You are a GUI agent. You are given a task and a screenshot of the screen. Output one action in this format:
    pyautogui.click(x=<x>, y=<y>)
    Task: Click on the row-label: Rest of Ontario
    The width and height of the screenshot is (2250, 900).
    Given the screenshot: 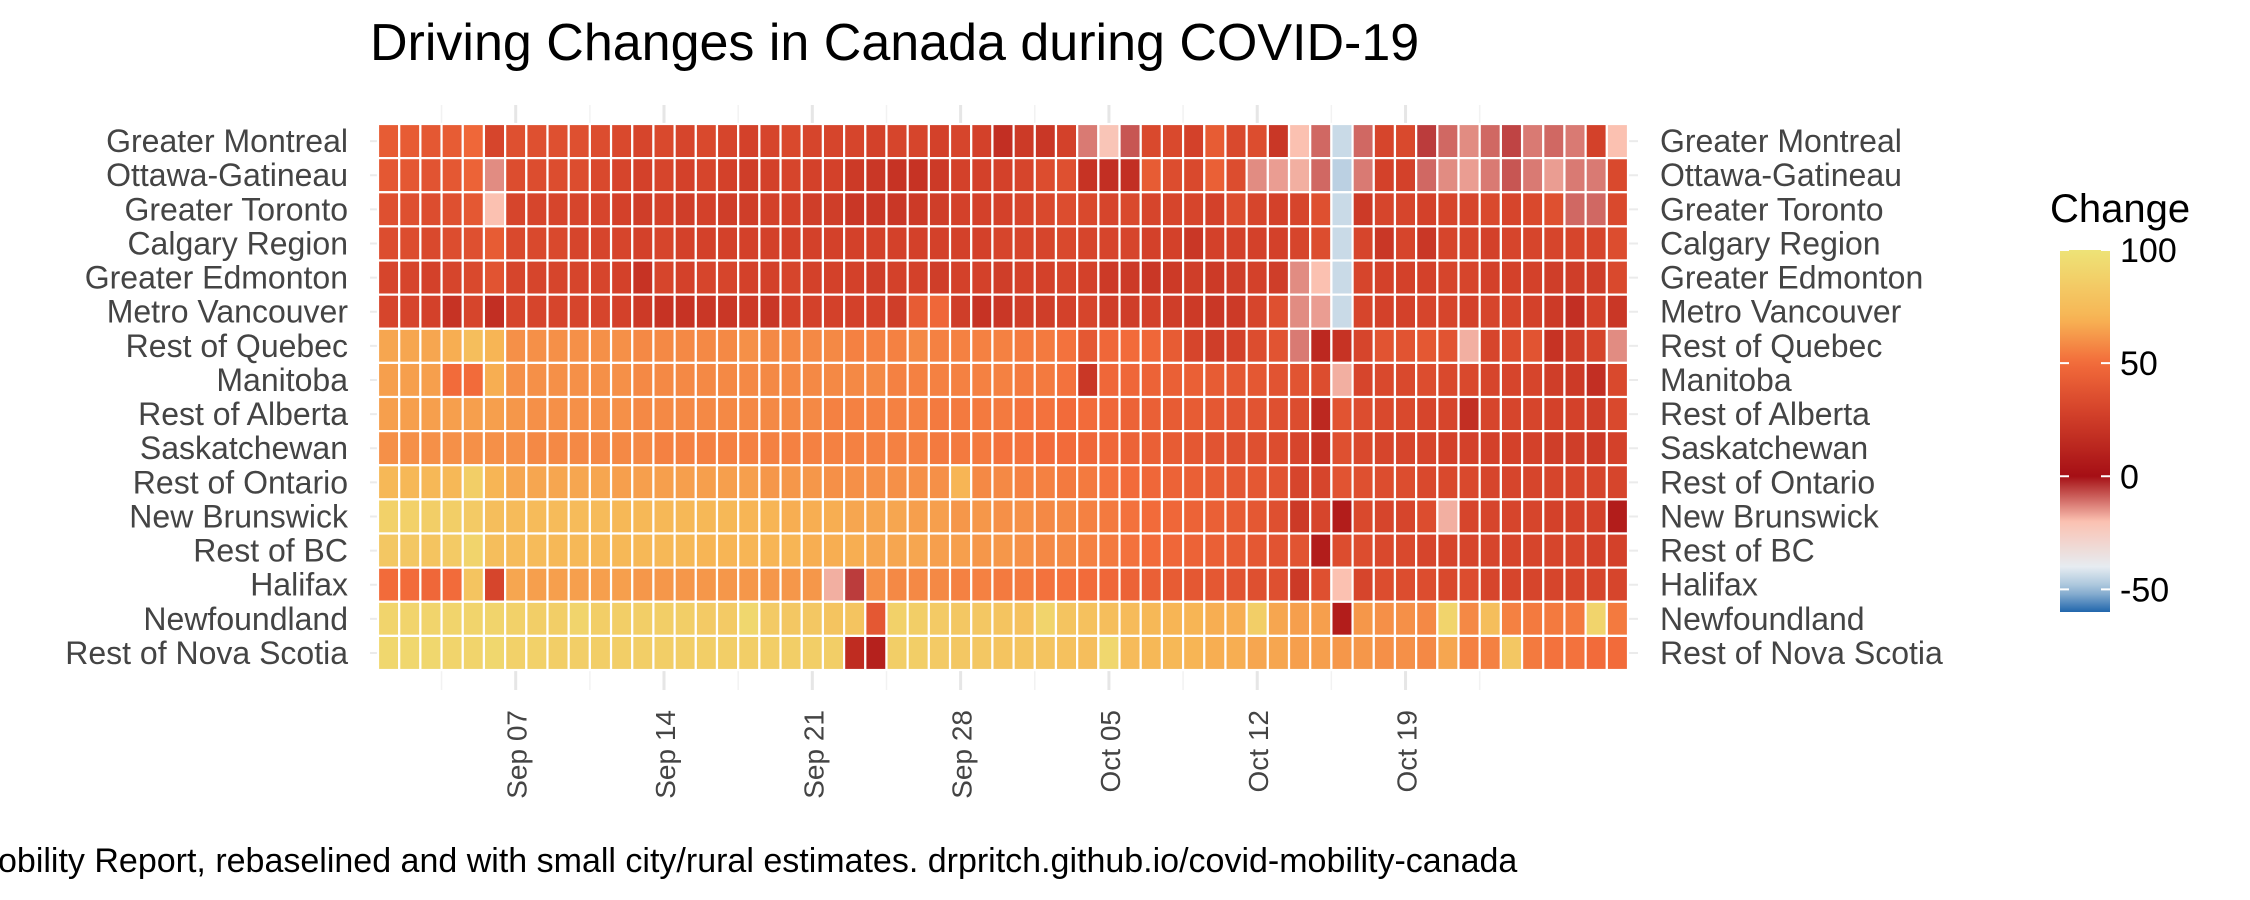 What is the action you would take?
    pyautogui.click(x=240, y=482)
    